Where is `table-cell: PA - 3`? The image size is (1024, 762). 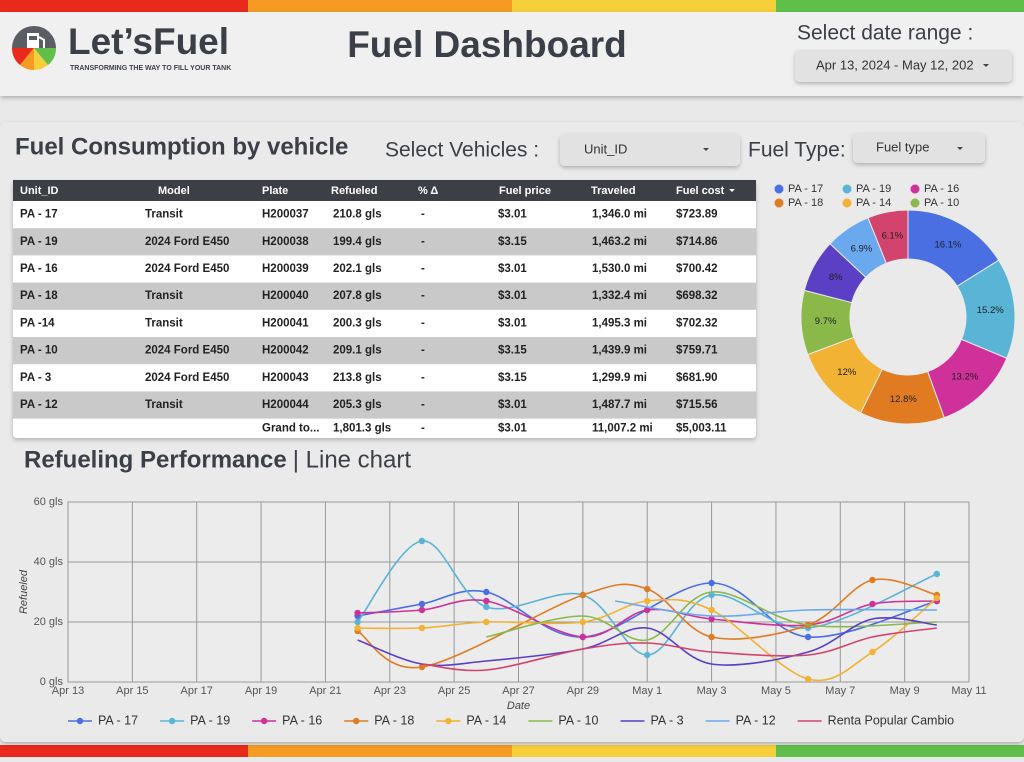
table-cell: PA - 3 is located at coordinates (35, 378).